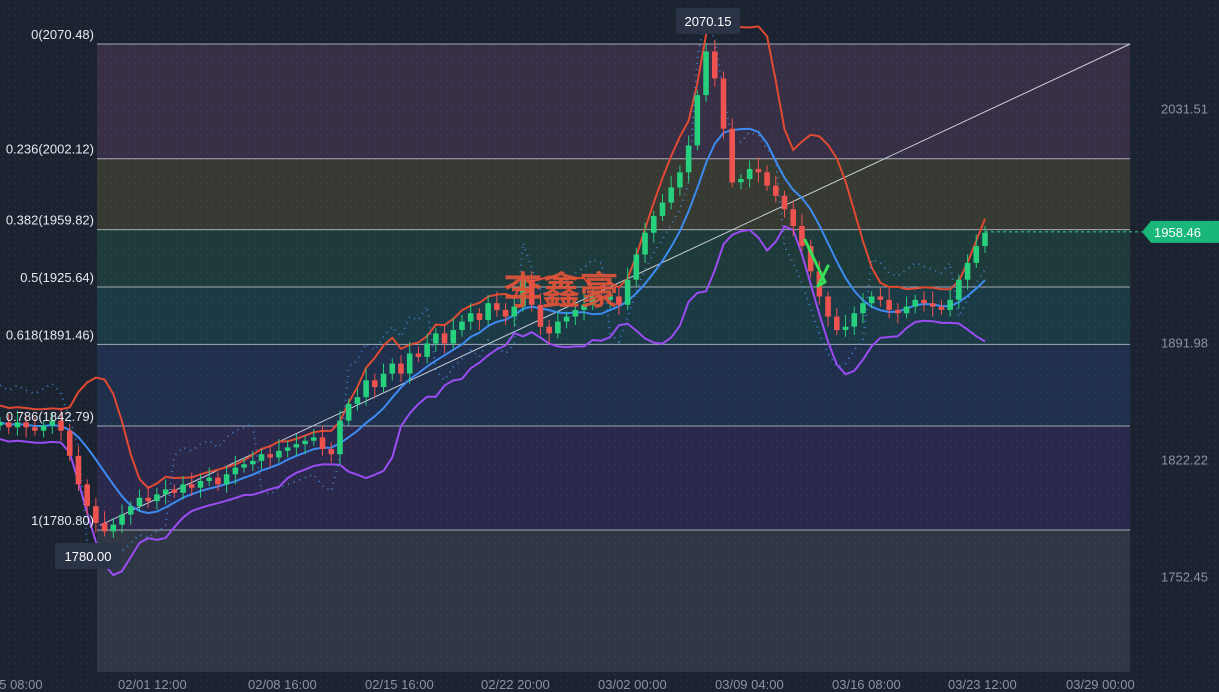 This screenshot has height=692, width=1219. What do you see at coordinates (816, 263) in the screenshot?
I see `green-arrow-annotation` at bounding box center [816, 263].